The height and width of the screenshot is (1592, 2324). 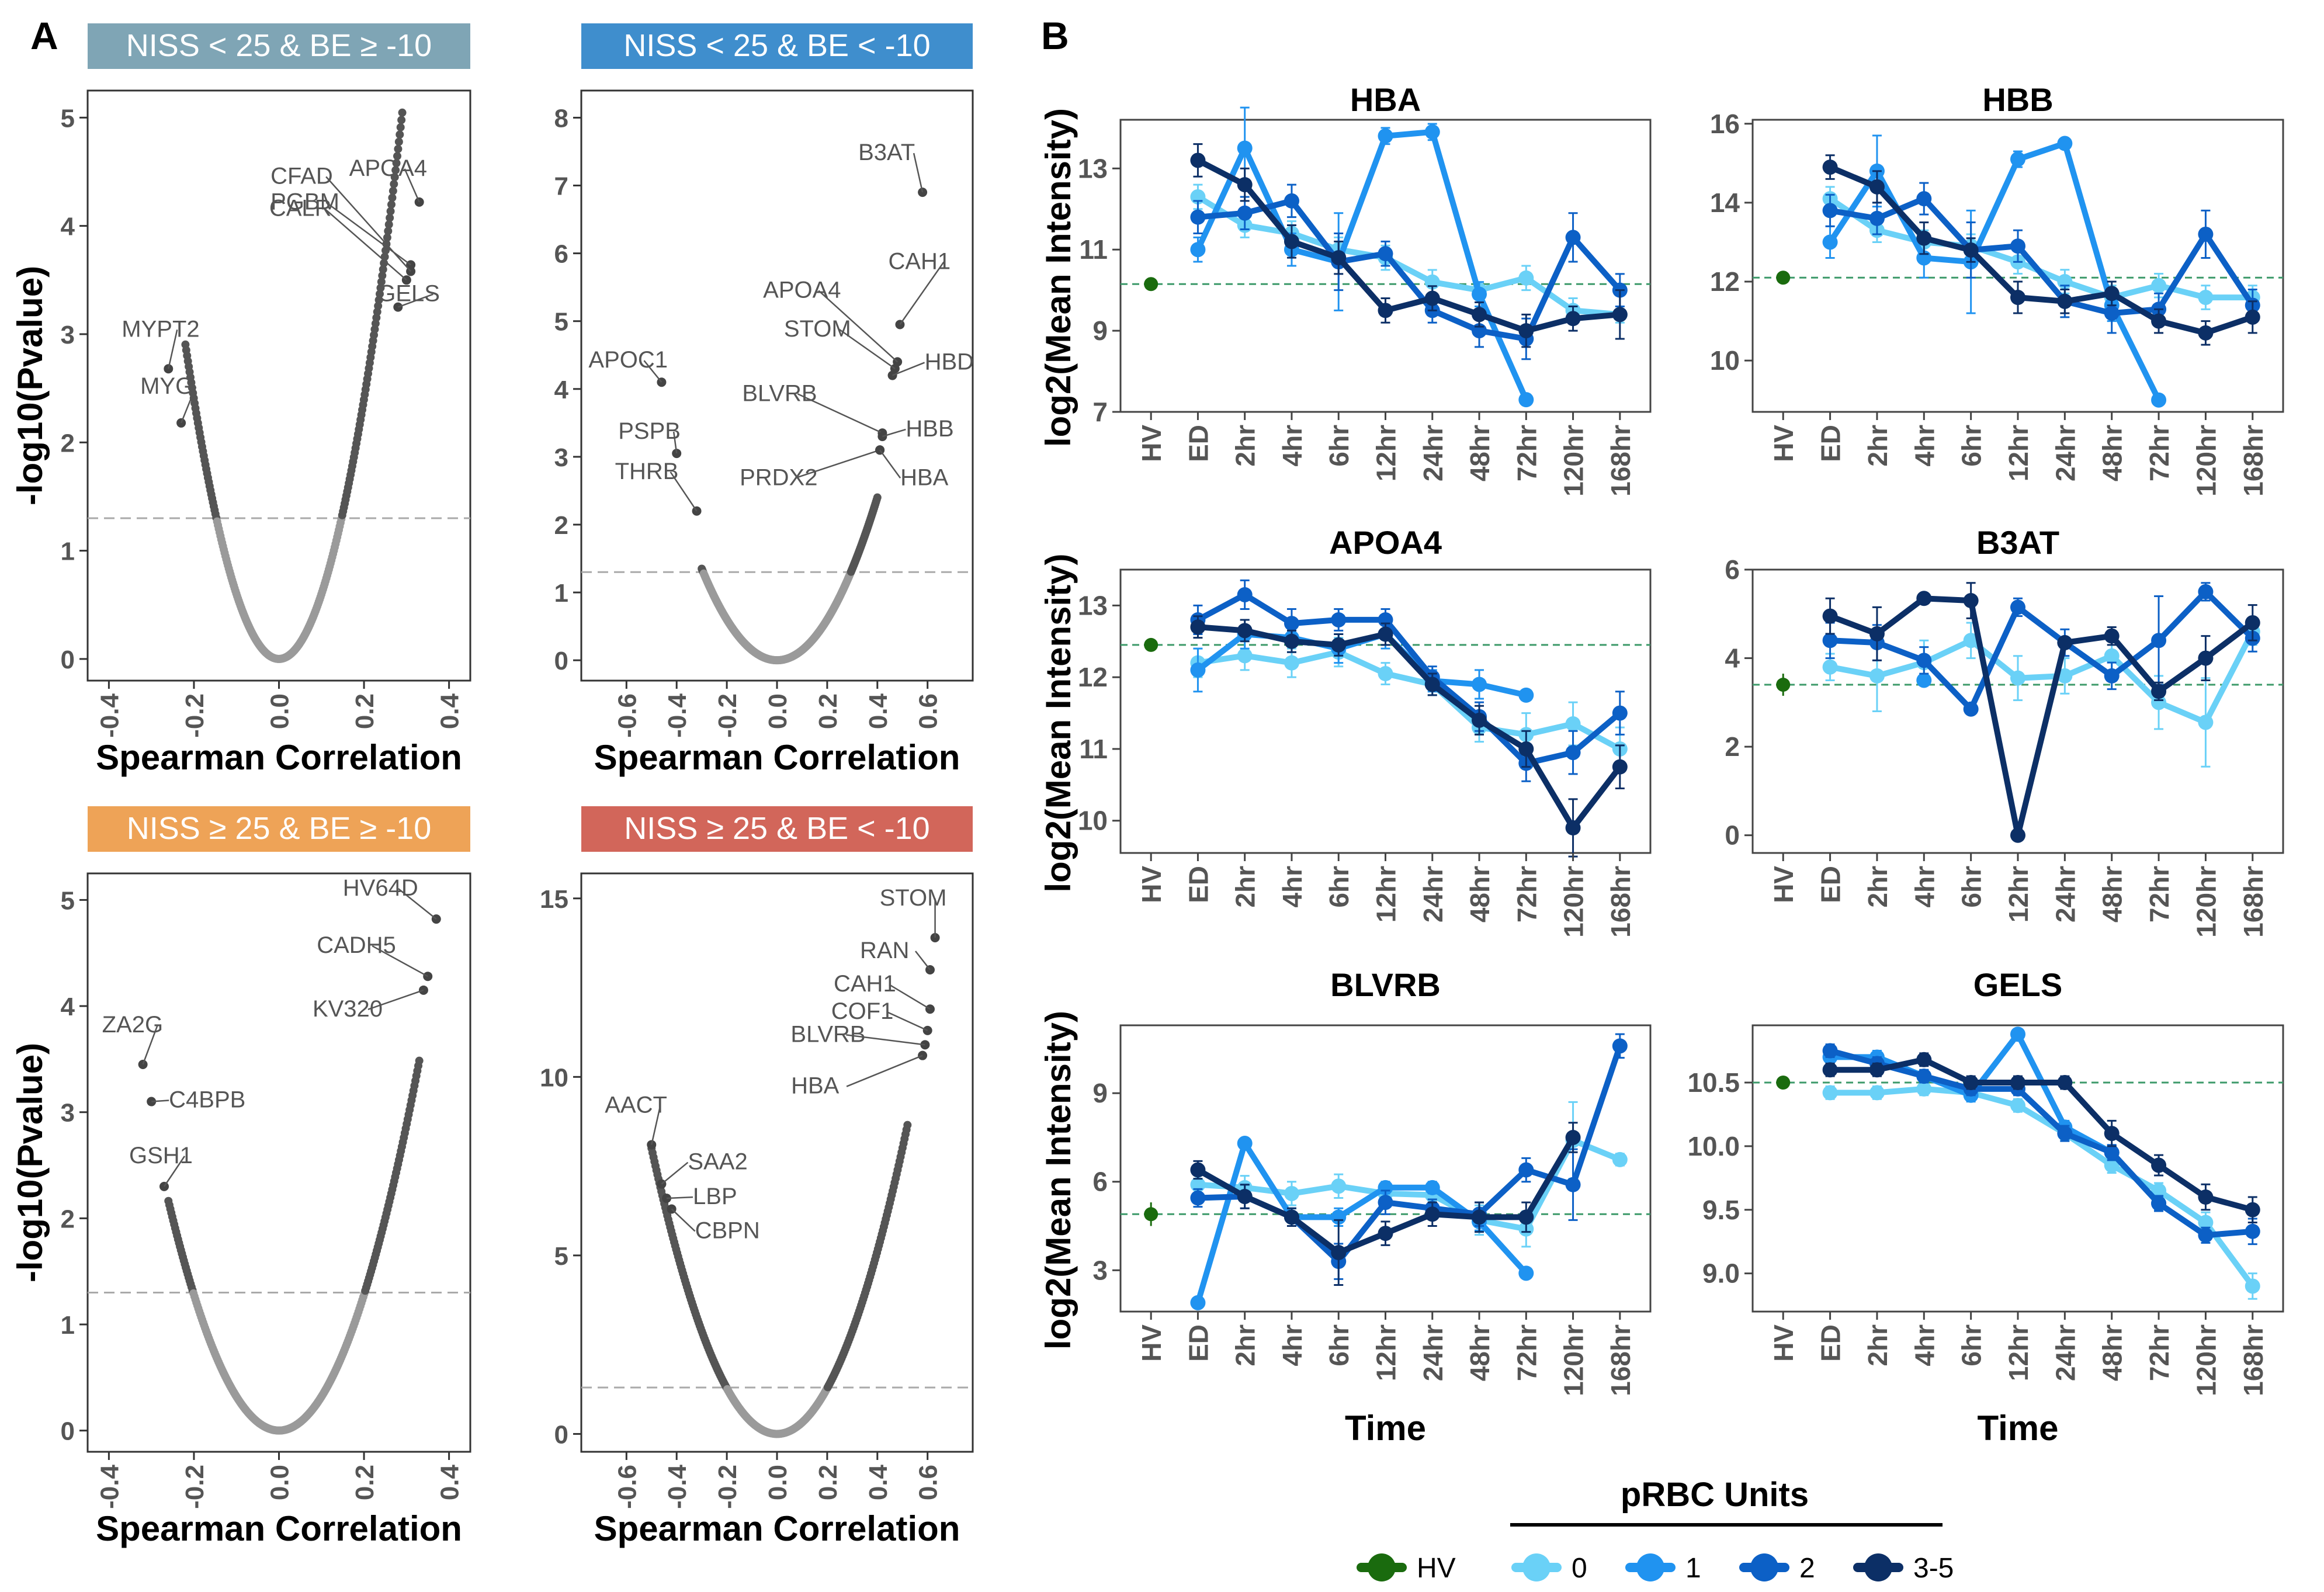 What do you see at coordinates (780, 1279) in the screenshot?
I see `point-cloud` at bounding box center [780, 1279].